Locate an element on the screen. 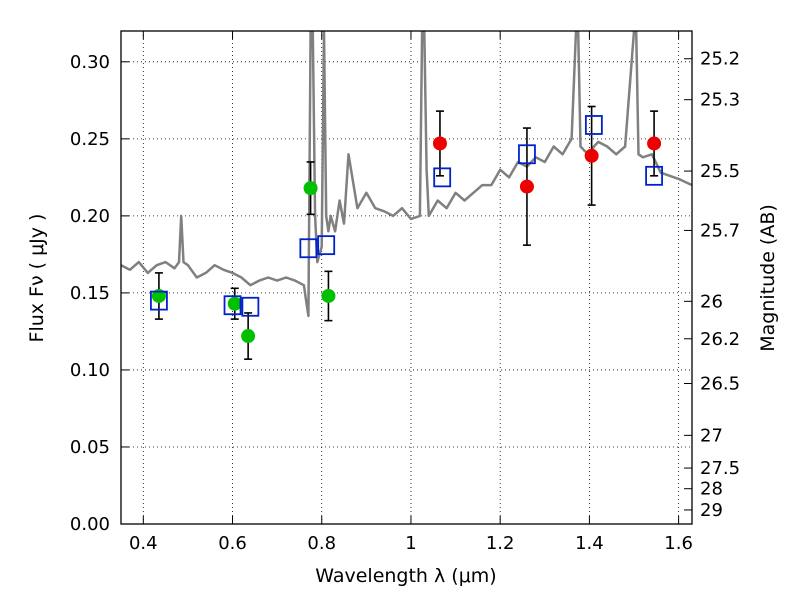 The height and width of the screenshot is (600, 800). x-tick-label: 1 is located at coordinates (410, 543).